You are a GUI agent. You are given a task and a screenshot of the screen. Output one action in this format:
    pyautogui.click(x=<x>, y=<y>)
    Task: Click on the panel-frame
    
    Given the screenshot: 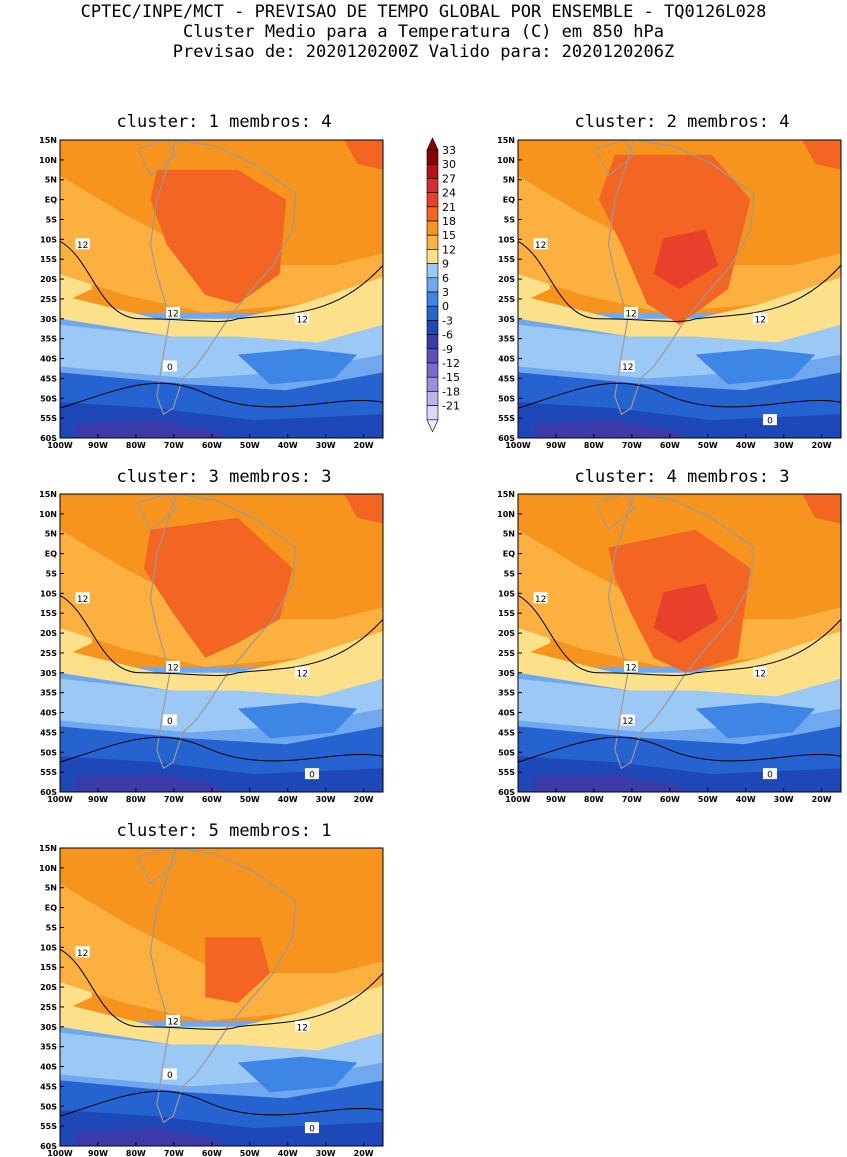 What is the action you would take?
    pyautogui.click(x=679, y=289)
    